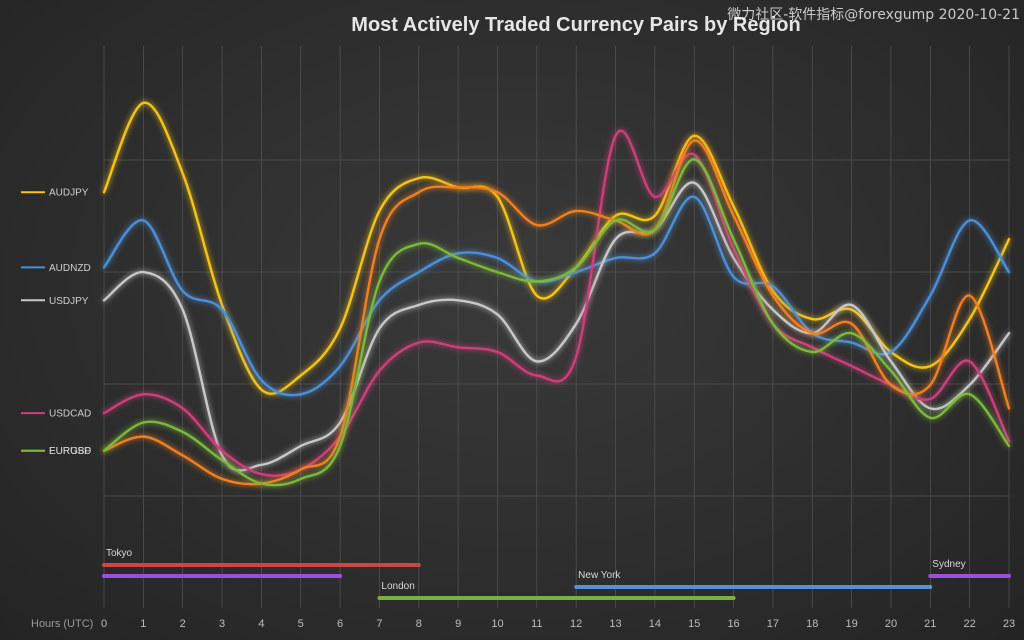 The image size is (1024, 640). Describe the element at coordinates (104, 624) in the screenshot. I see `x-tick-label: 0` at that location.